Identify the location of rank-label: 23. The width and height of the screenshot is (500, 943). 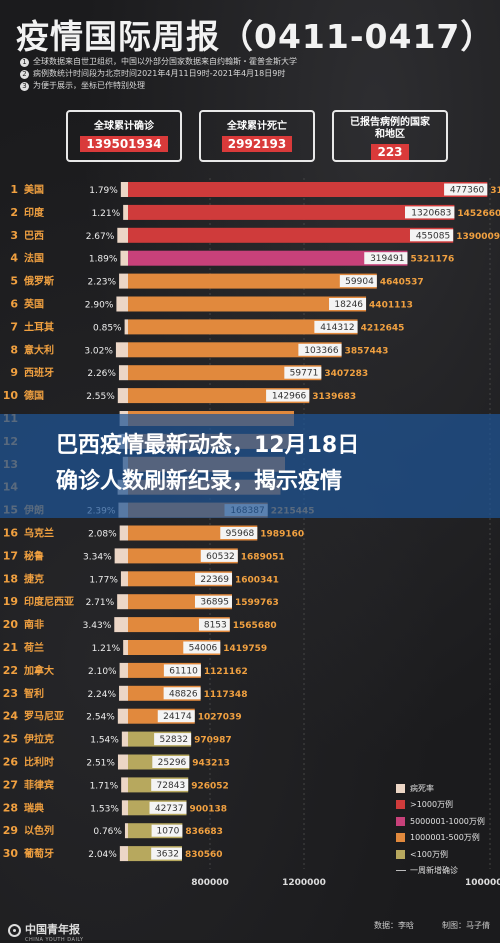
(10, 693).